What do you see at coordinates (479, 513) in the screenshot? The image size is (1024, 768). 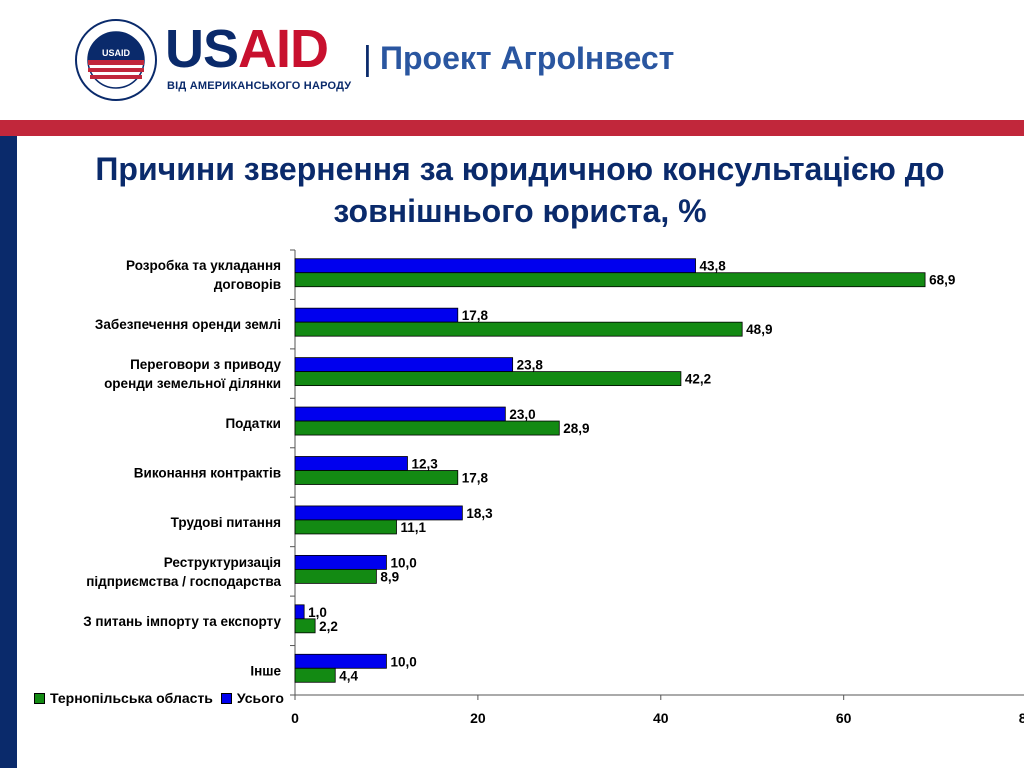 I see `data-label: 18,3` at bounding box center [479, 513].